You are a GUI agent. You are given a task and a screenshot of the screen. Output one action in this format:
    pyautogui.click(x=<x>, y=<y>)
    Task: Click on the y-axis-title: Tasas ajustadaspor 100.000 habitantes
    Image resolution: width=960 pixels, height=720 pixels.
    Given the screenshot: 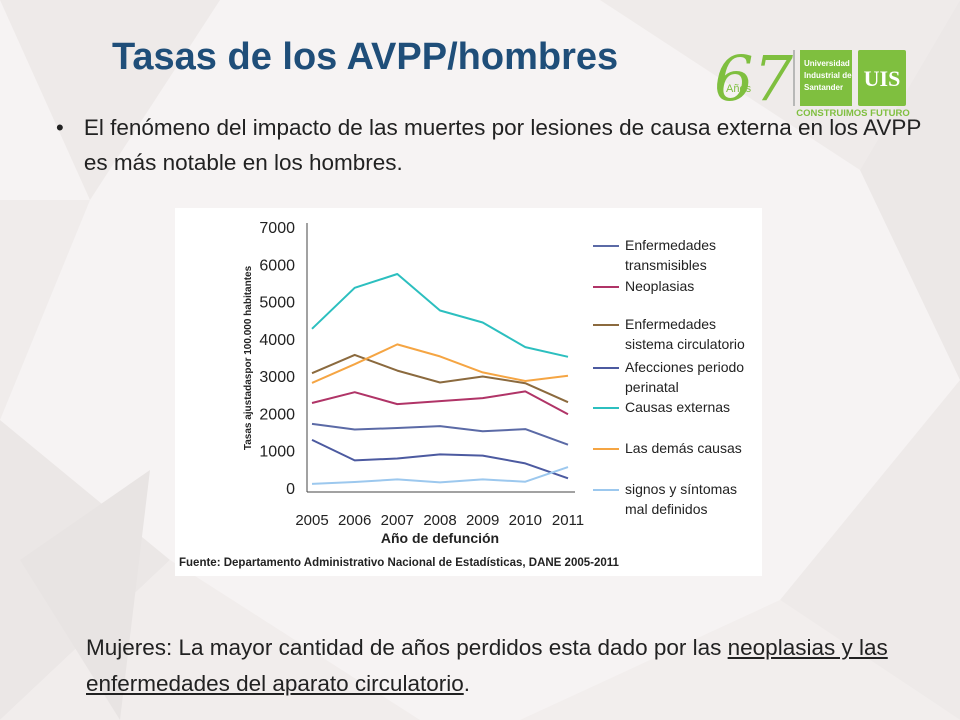 What is the action you would take?
    pyautogui.click(x=248, y=357)
    